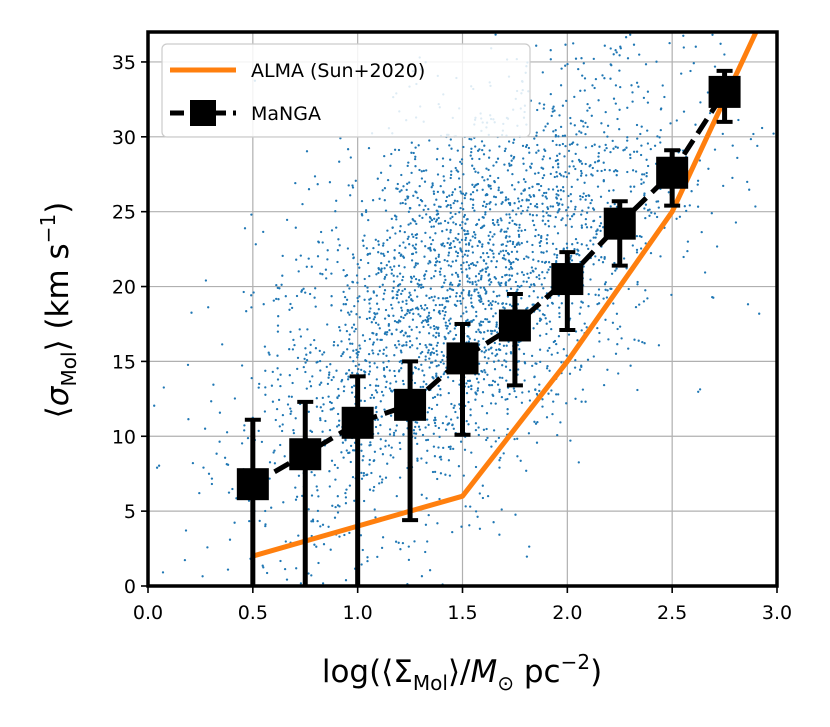  I want to click on y-tick-label: 35, so click(124, 63).